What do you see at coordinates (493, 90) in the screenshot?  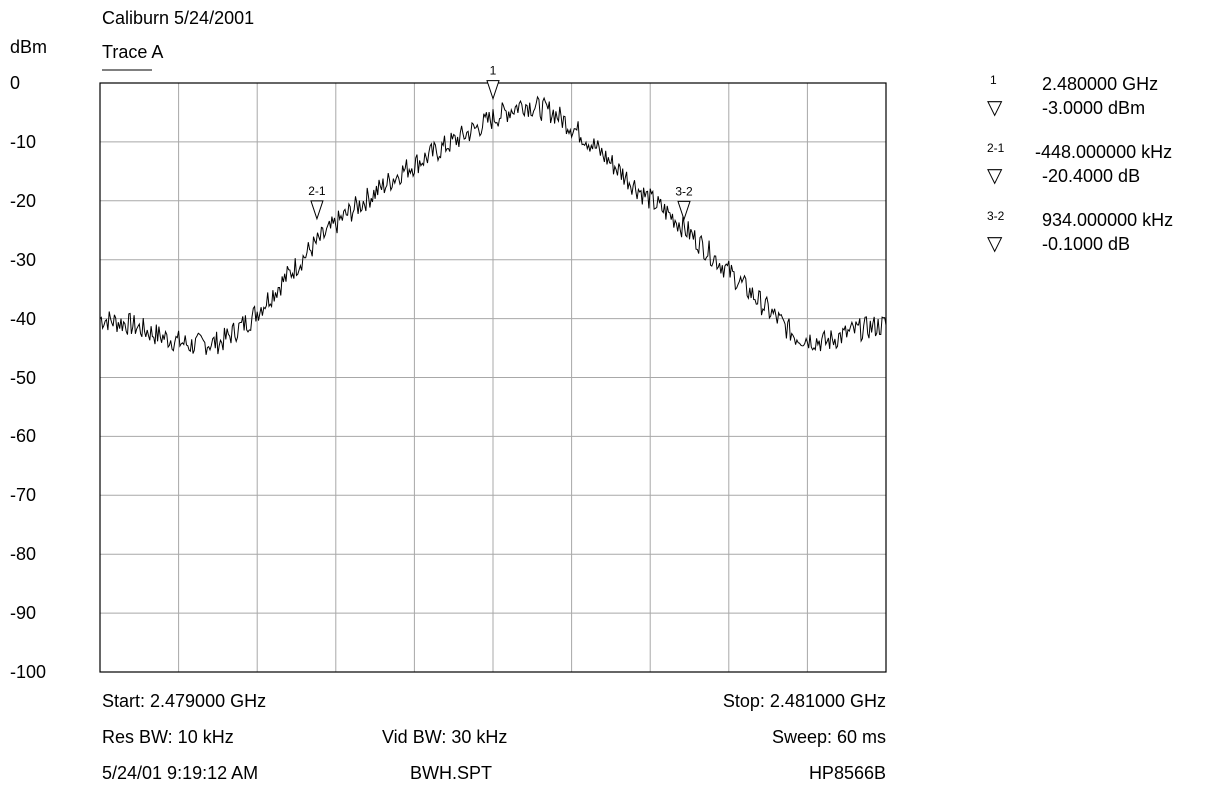 I see `marker-1-triangle` at bounding box center [493, 90].